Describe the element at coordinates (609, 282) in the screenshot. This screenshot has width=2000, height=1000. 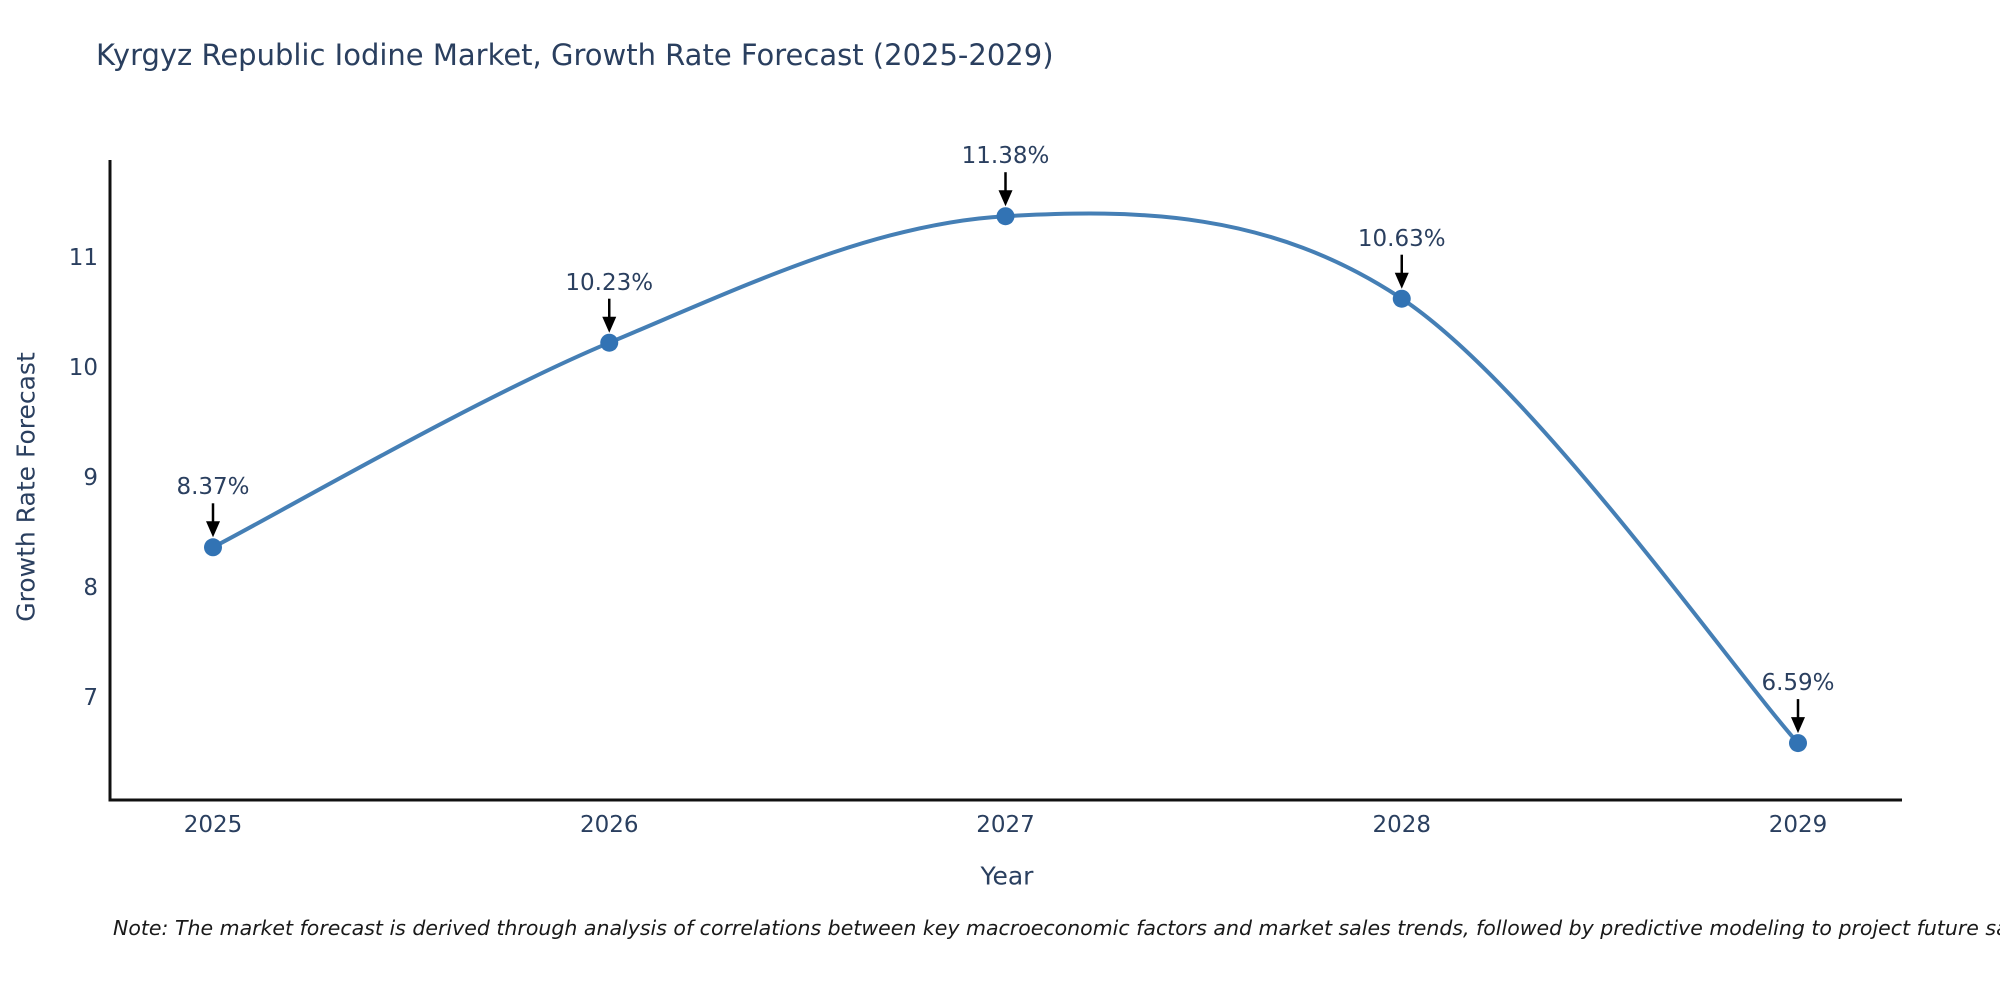
I see `point-value-label: 10.23%` at that location.